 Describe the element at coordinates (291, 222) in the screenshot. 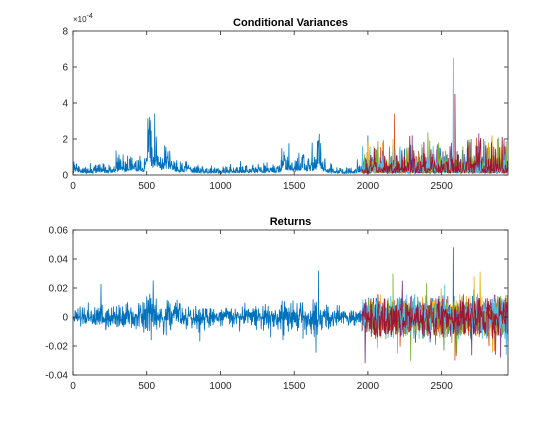

I see `chart-title: Returns` at that location.